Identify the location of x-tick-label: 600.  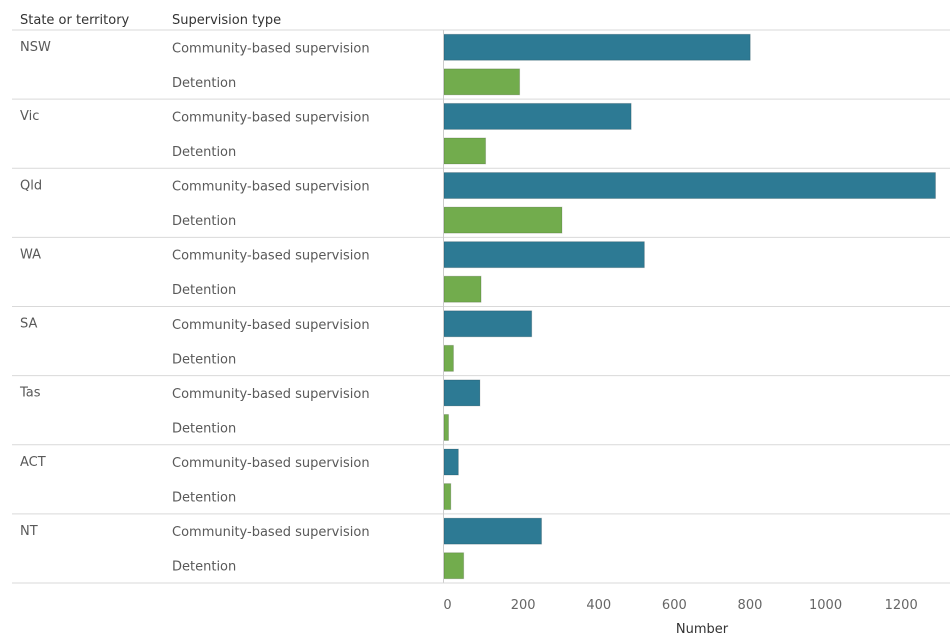
(674, 605).